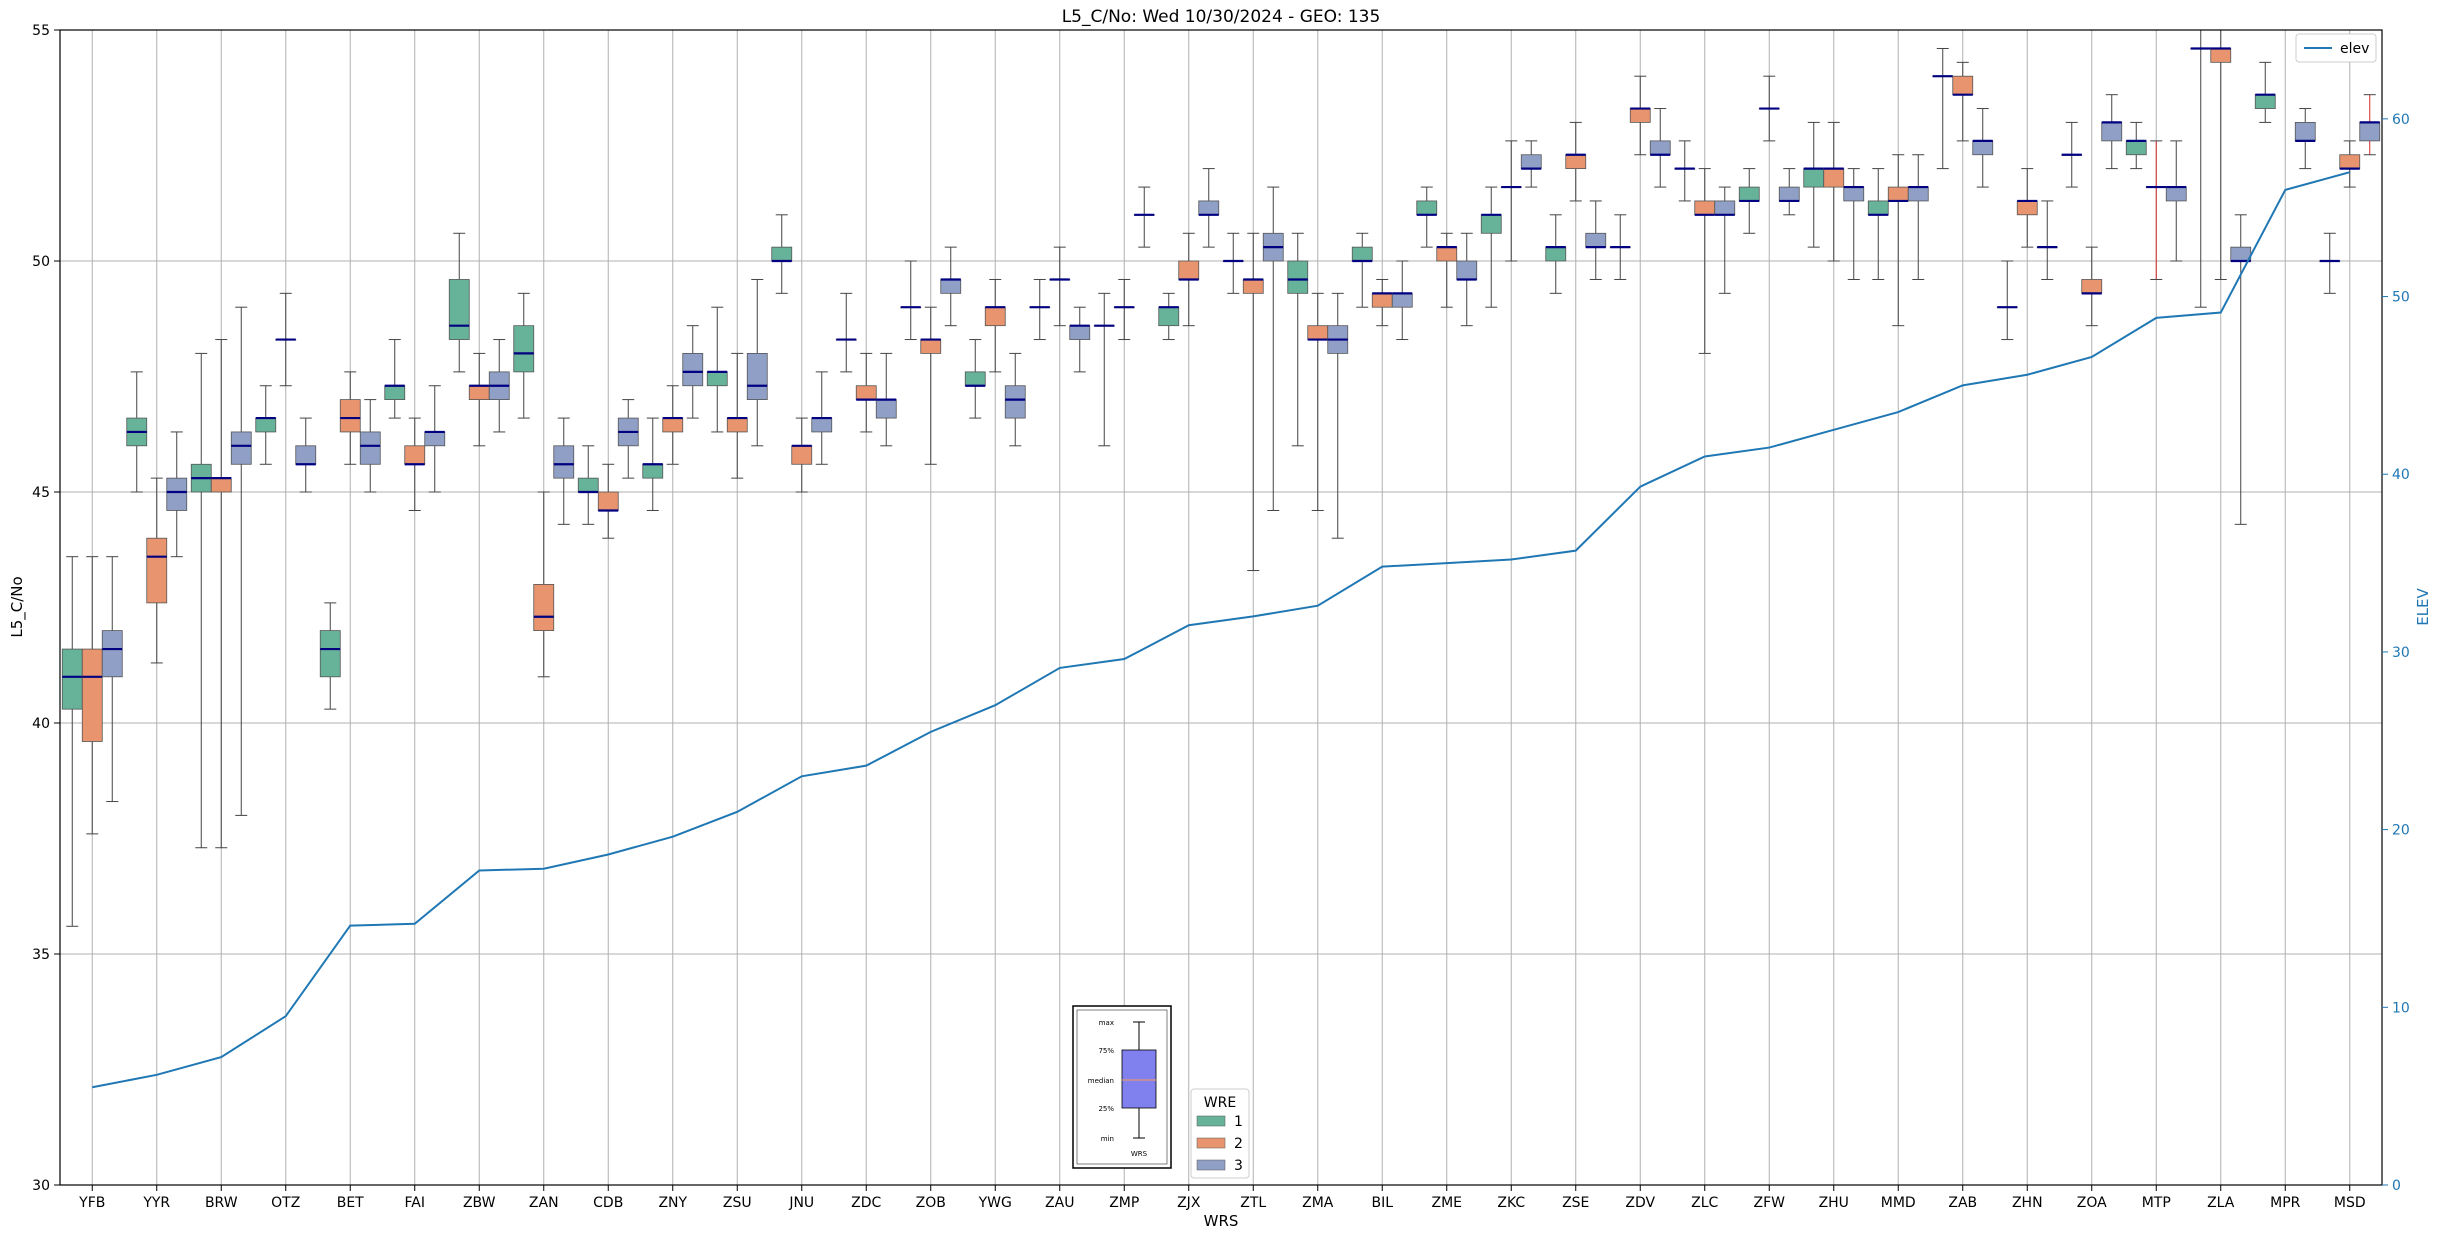  What do you see at coordinates (2396, 1186) in the screenshot?
I see `y2-tick-label: 0` at bounding box center [2396, 1186].